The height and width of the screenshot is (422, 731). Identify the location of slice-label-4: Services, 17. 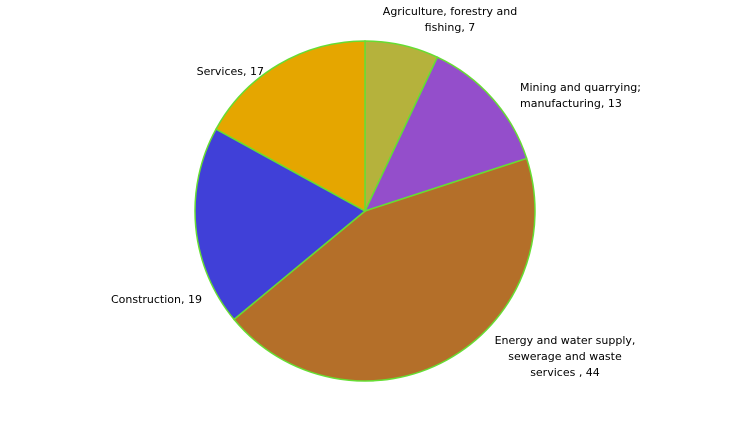
(230, 71).